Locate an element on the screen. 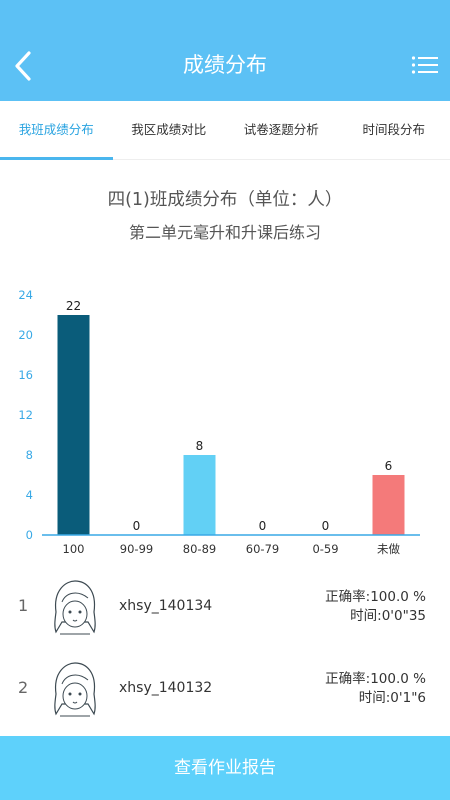 The height and width of the screenshot is (800, 450). view-report-button: 查看作业报告 is located at coordinates (225, 768).